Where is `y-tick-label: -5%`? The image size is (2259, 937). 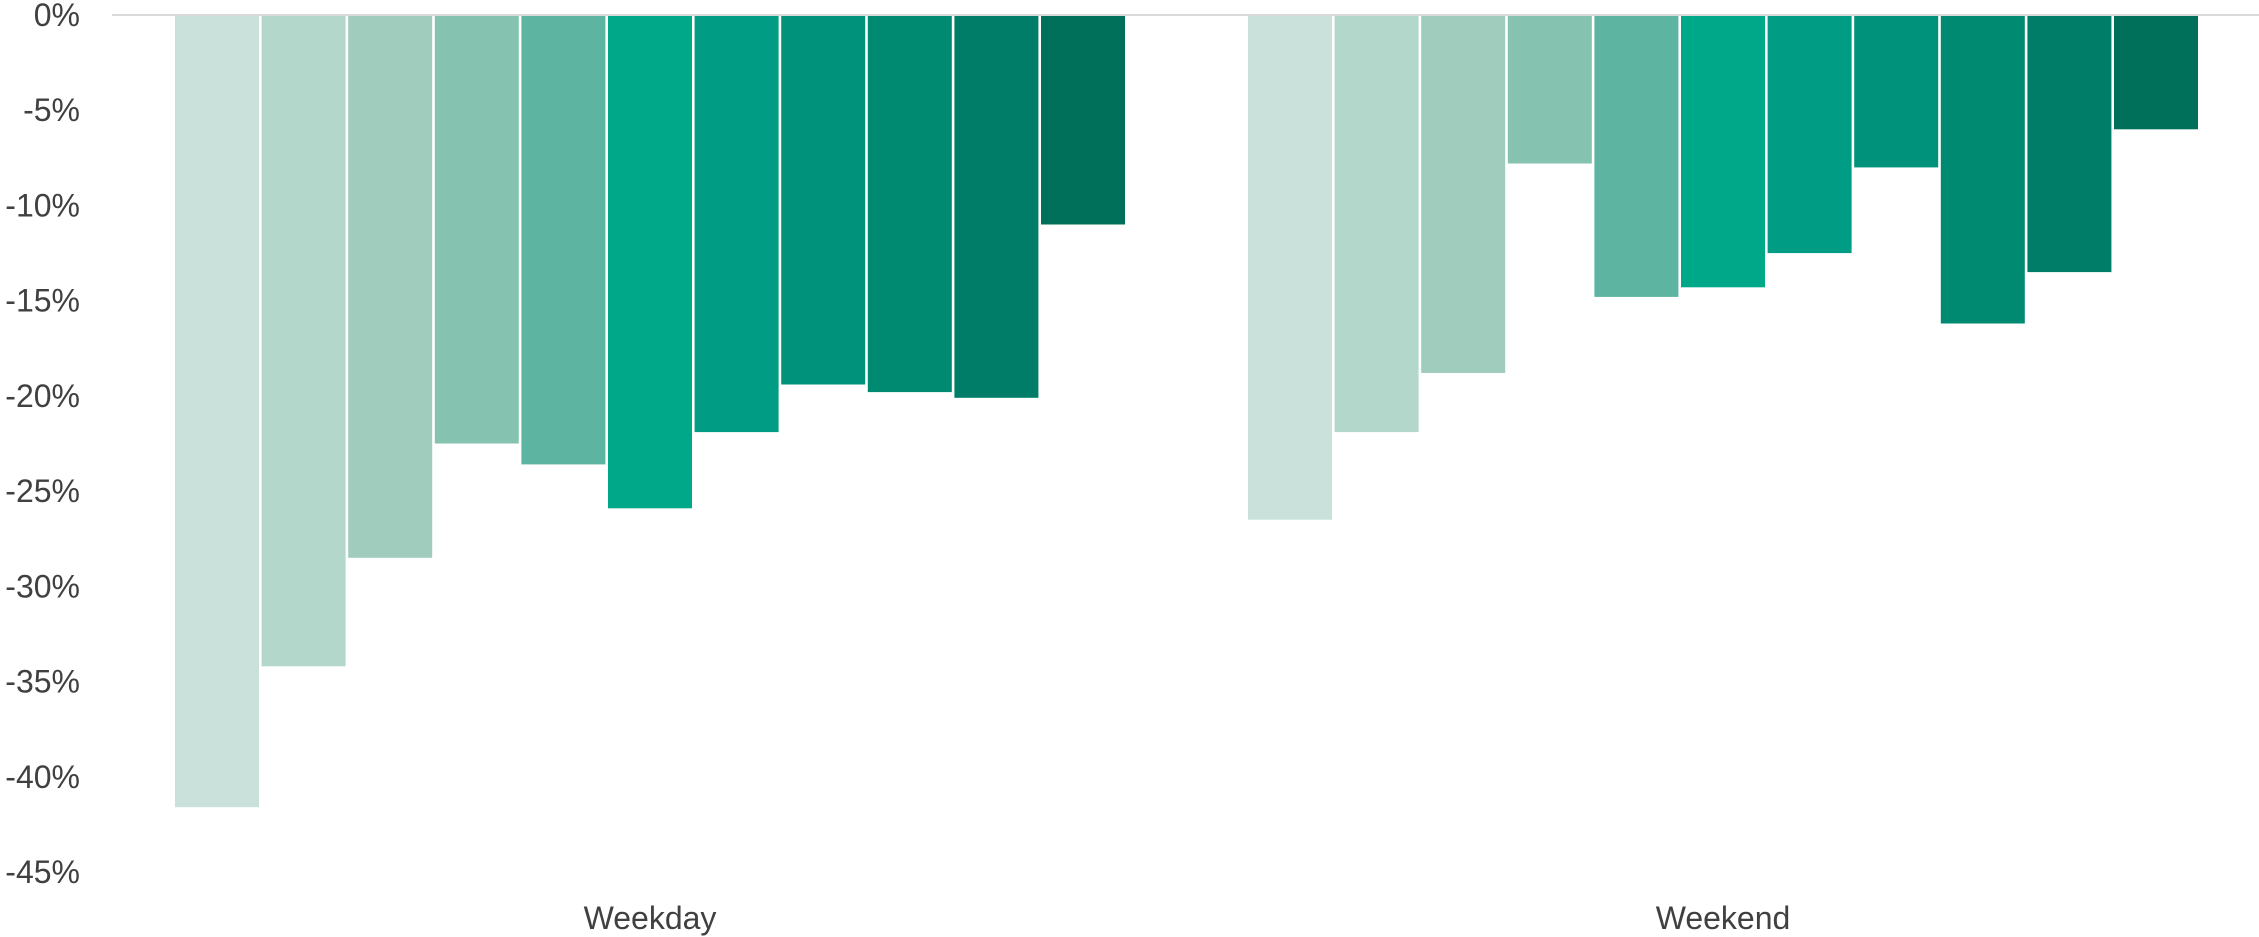
y-tick-label: -5% is located at coordinates (51, 110).